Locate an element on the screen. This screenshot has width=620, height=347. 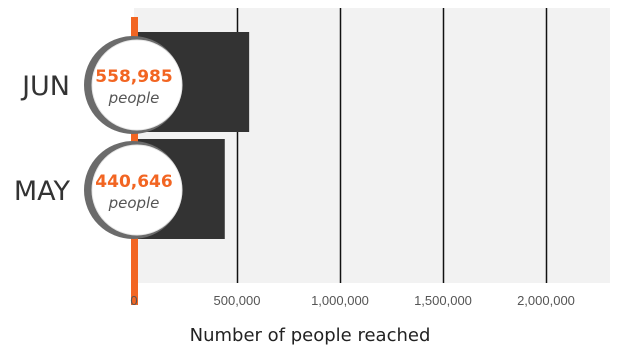
x-tick-label: 1,000,000 is located at coordinates (340, 300).